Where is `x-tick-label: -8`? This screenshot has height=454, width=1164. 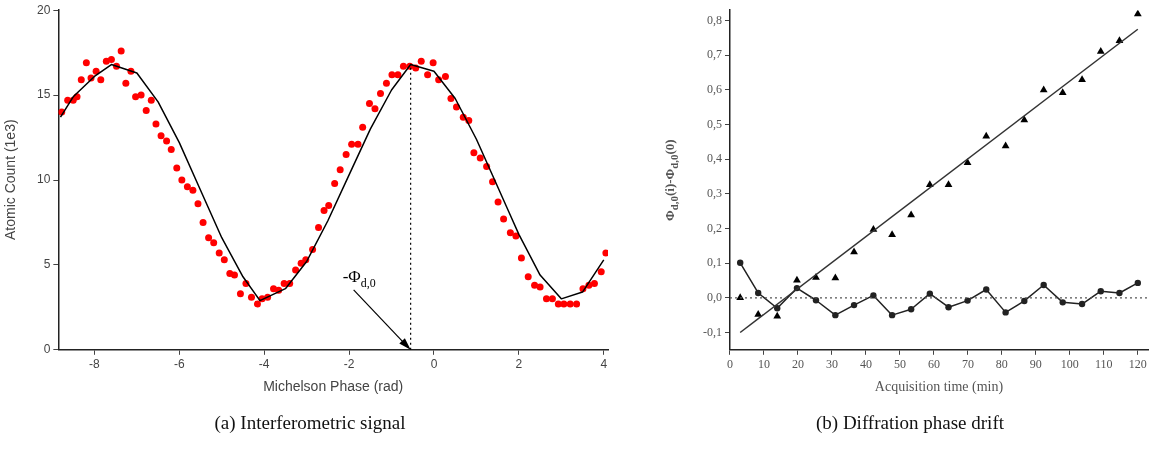 x-tick-label: -8 is located at coordinates (95, 364).